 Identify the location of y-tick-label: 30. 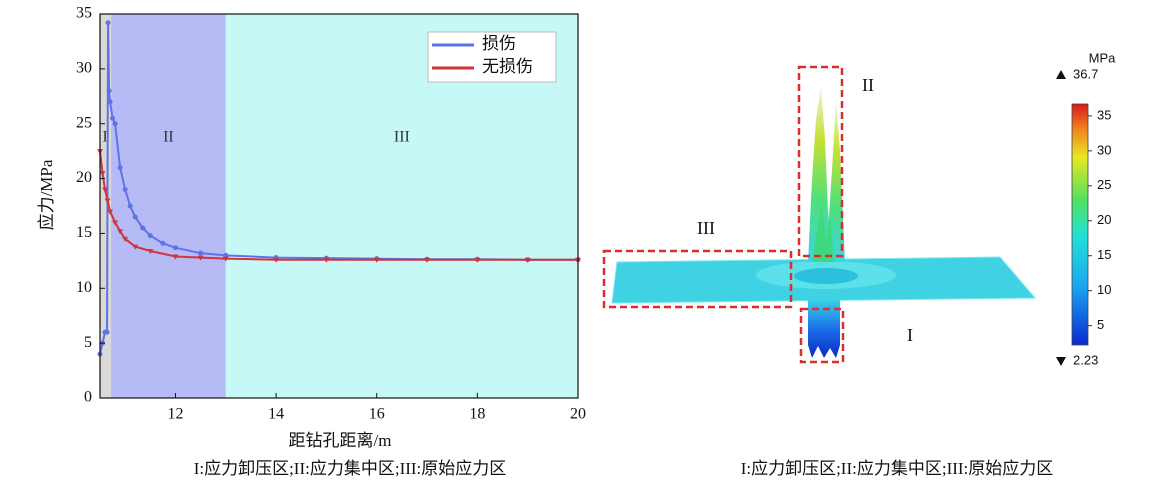
(84, 68).